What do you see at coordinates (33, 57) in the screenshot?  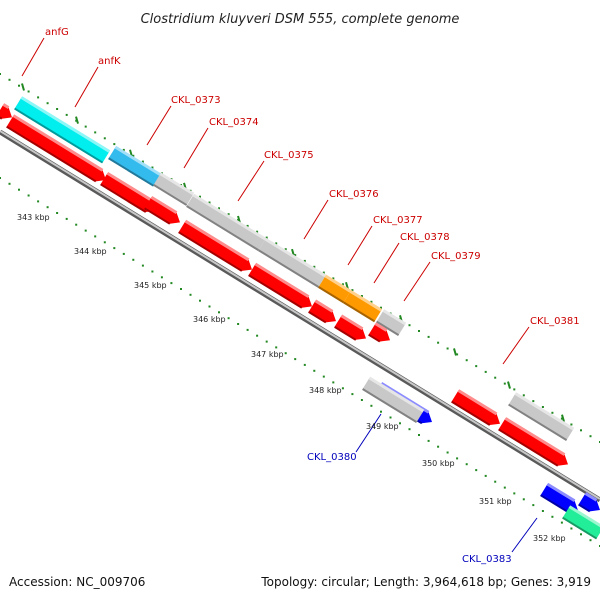 I see `leader-anfG` at bounding box center [33, 57].